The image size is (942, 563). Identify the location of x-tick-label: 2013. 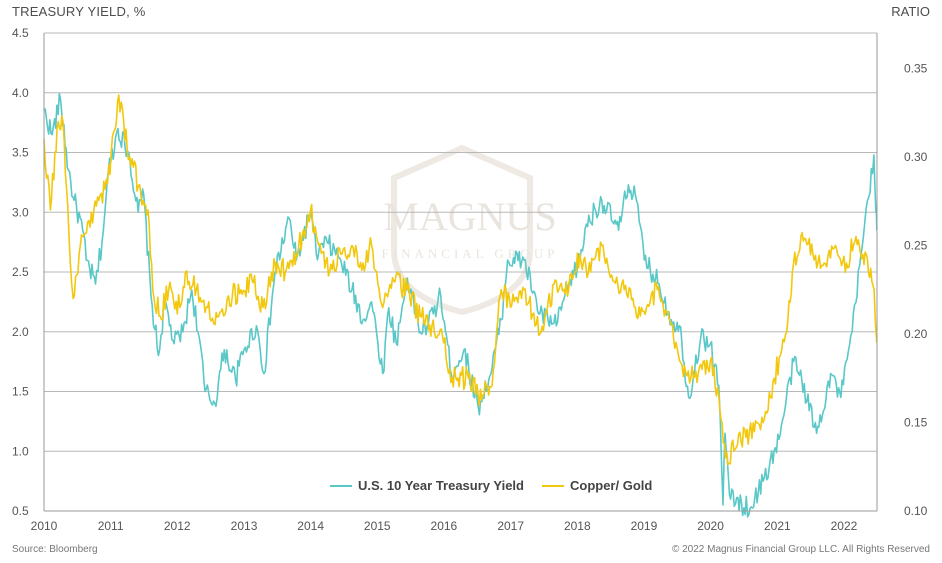
(244, 526).